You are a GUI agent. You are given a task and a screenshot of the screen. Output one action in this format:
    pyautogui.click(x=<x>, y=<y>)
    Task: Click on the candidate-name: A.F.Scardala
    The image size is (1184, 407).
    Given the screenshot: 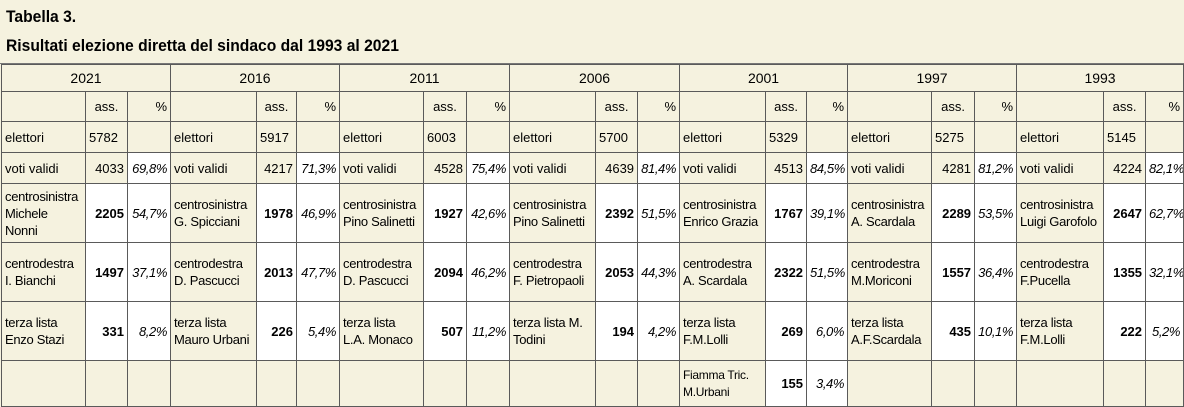 What is the action you would take?
    pyautogui.click(x=886, y=339)
    